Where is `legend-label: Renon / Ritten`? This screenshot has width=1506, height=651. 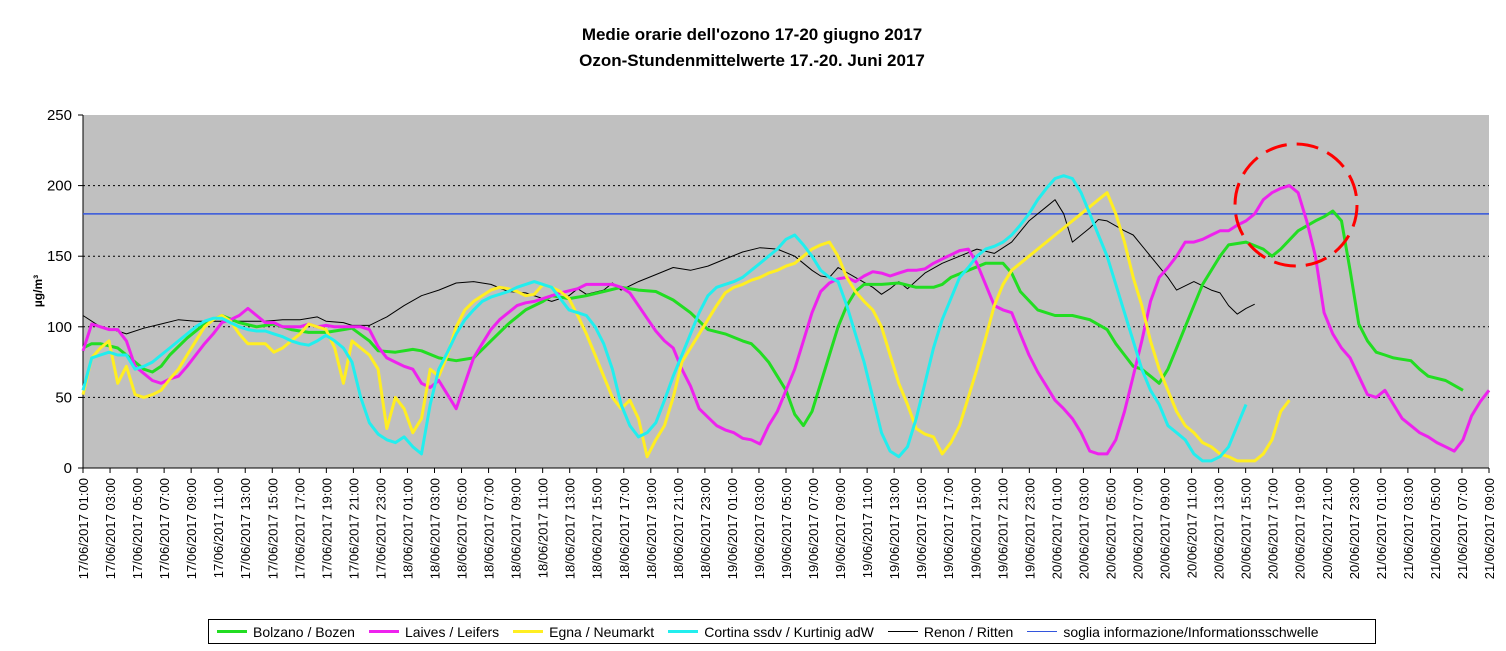
legend-label: Renon / Ritten is located at coordinates (968, 631).